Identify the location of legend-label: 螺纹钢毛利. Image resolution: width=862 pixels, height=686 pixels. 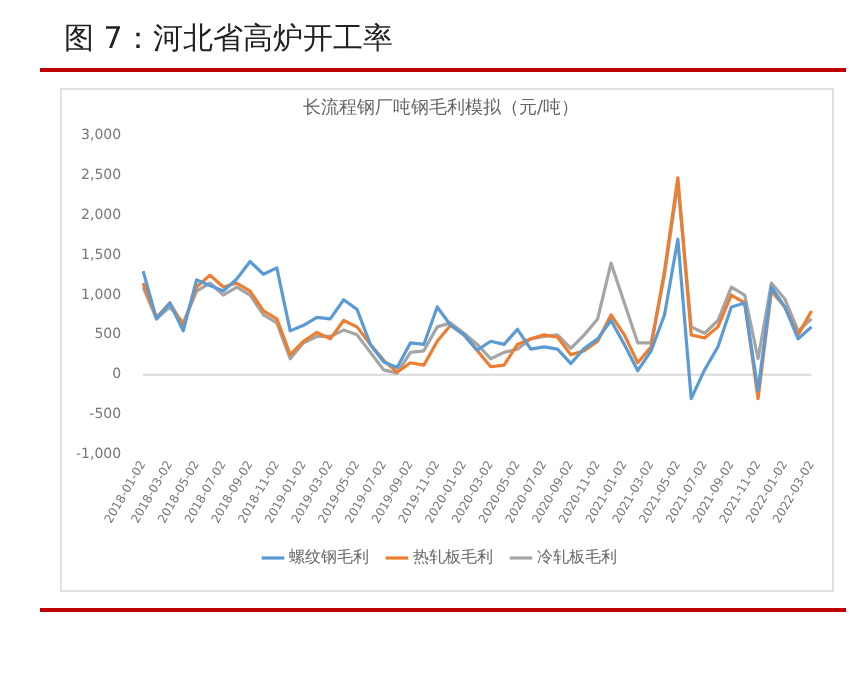
(329, 557).